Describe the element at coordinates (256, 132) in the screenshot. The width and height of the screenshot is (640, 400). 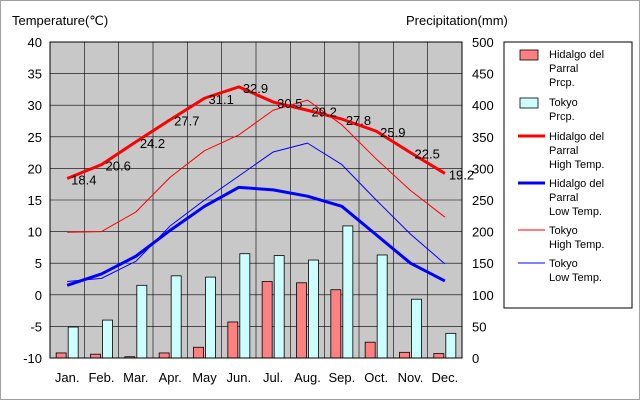
I see `temp-line` at that location.